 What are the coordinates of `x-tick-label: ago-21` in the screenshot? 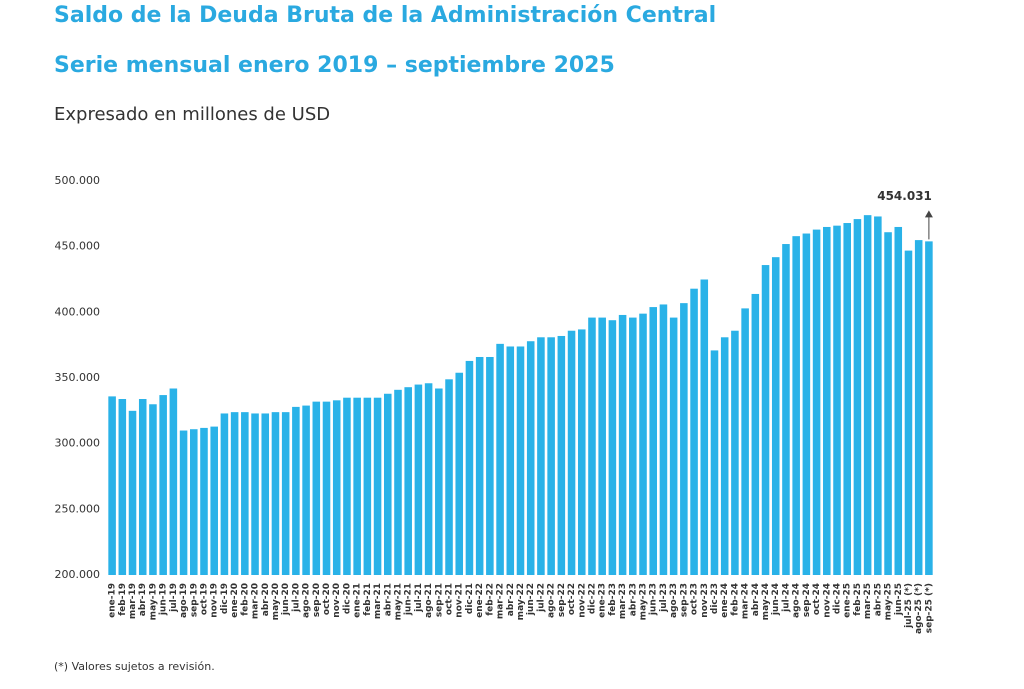 It's located at (429, 600).